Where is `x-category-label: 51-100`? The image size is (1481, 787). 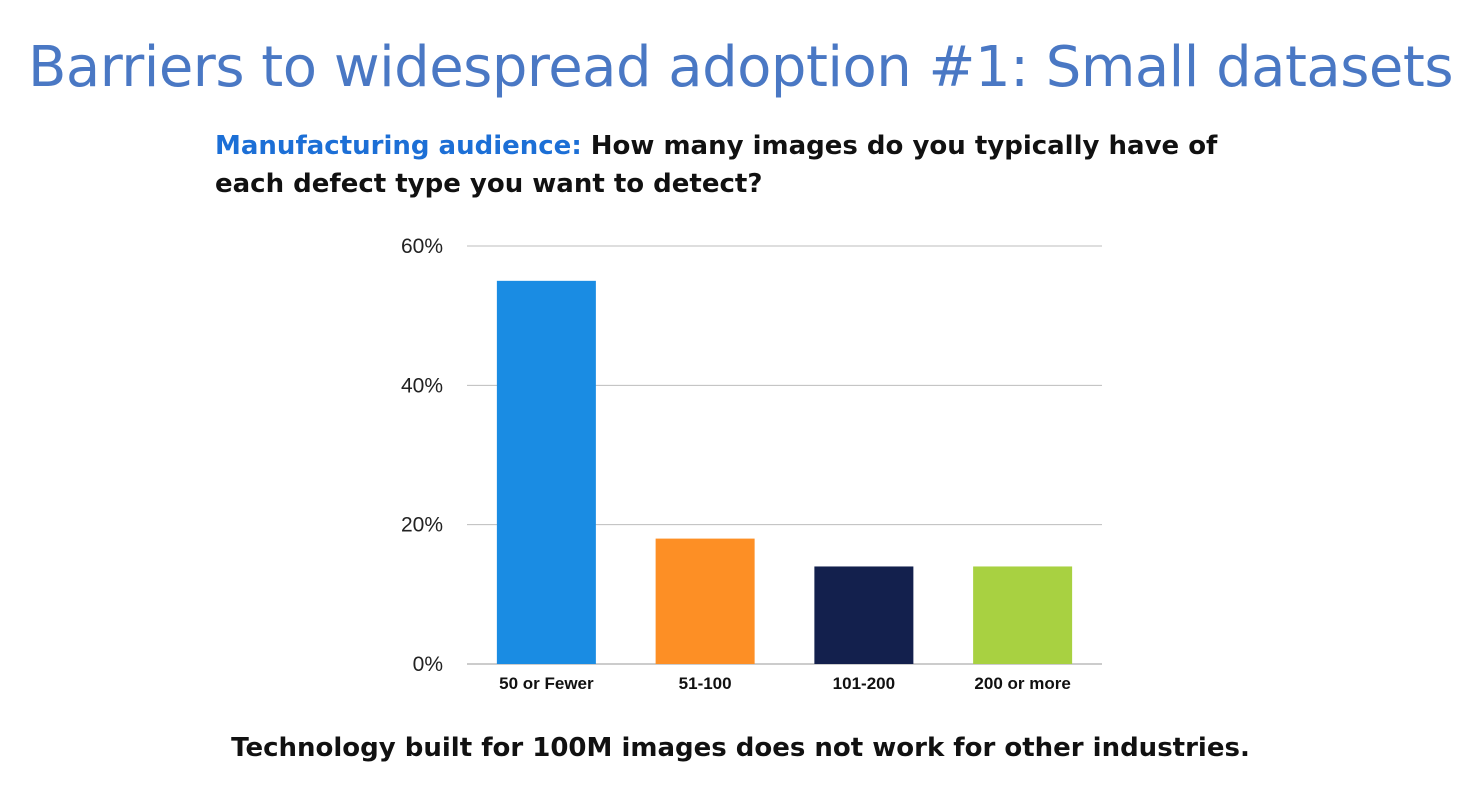
x-category-label: 51-100 is located at coordinates (705, 683).